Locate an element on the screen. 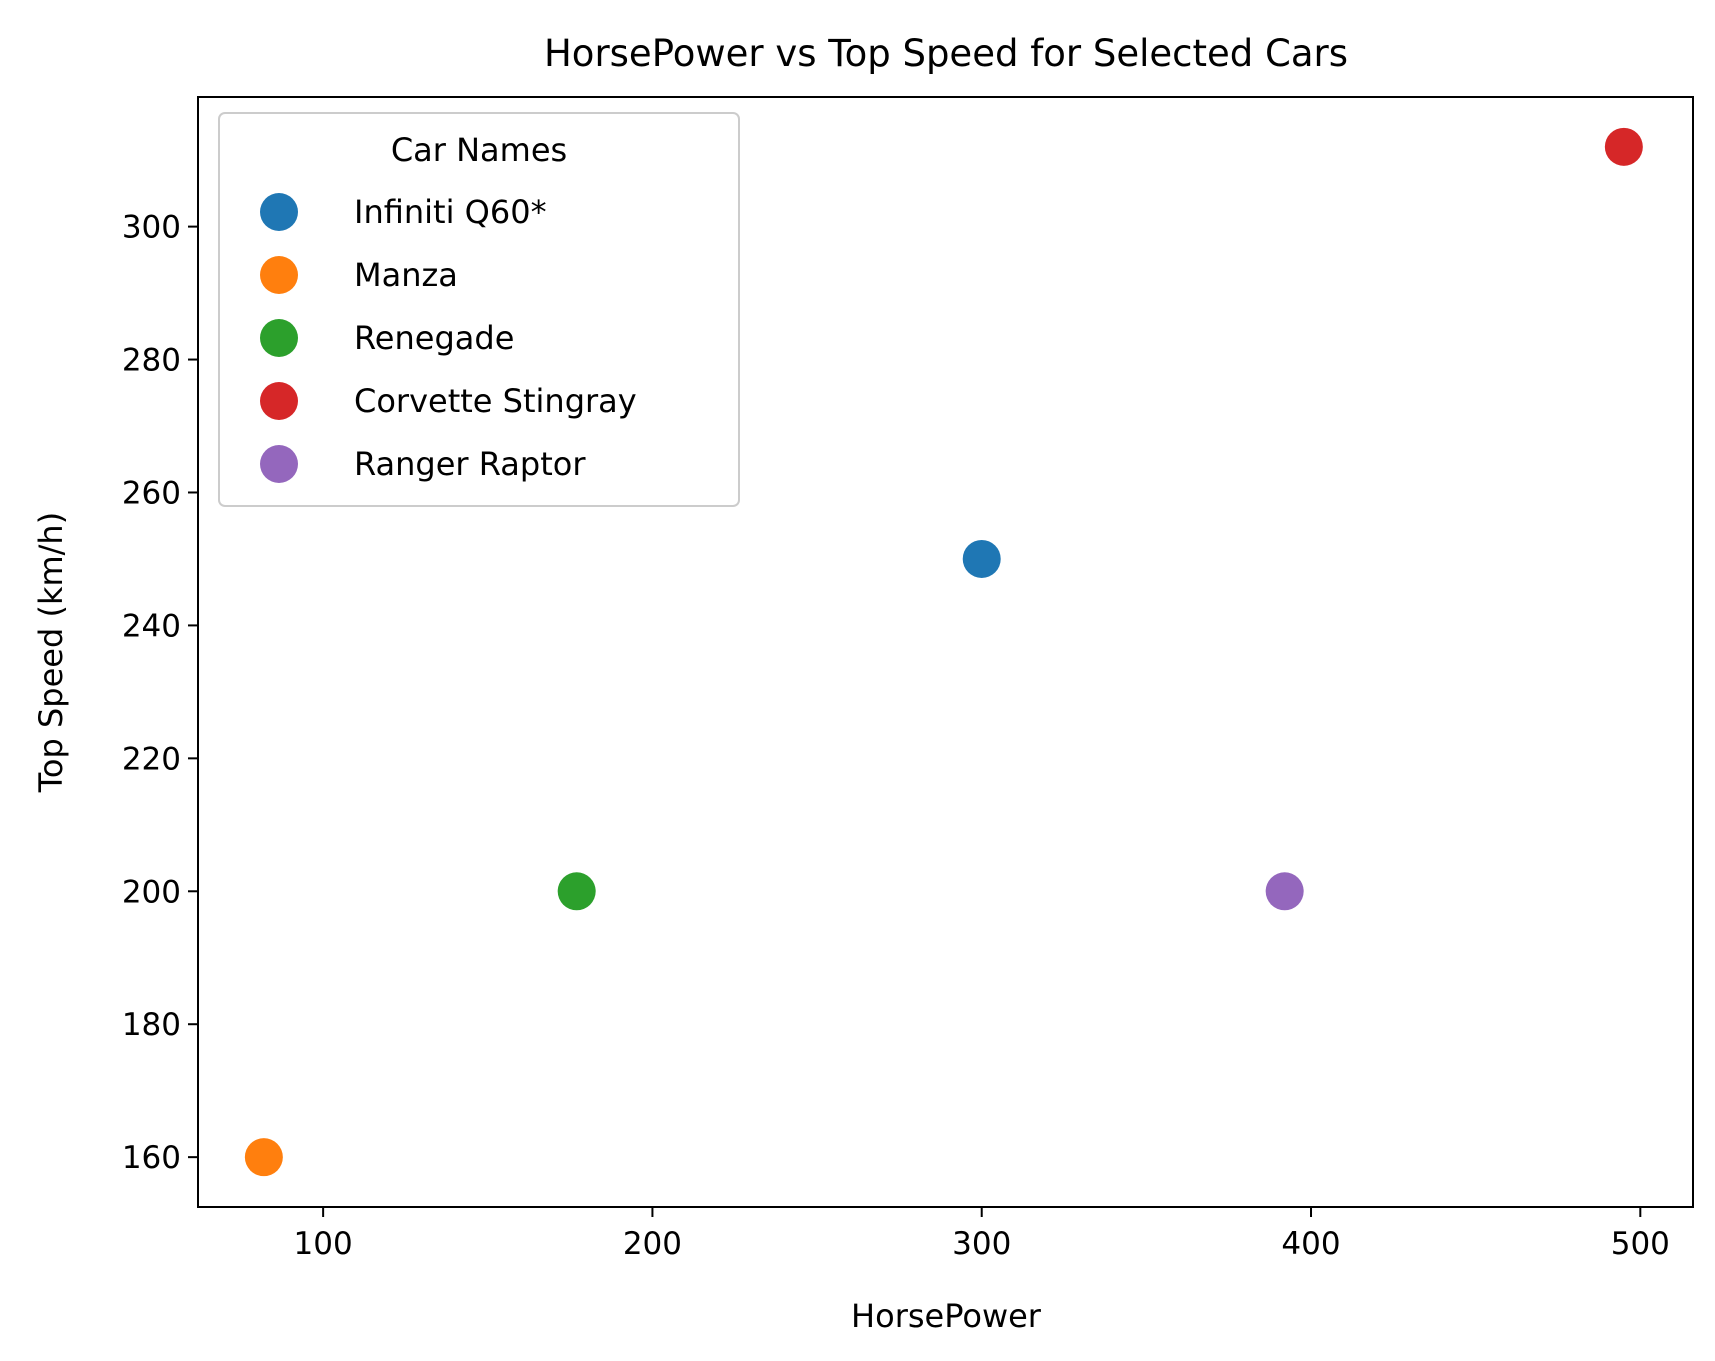 The image size is (1715, 1361). legend-label-corvette-stingray: Corvette Stingray is located at coordinates (495, 401).